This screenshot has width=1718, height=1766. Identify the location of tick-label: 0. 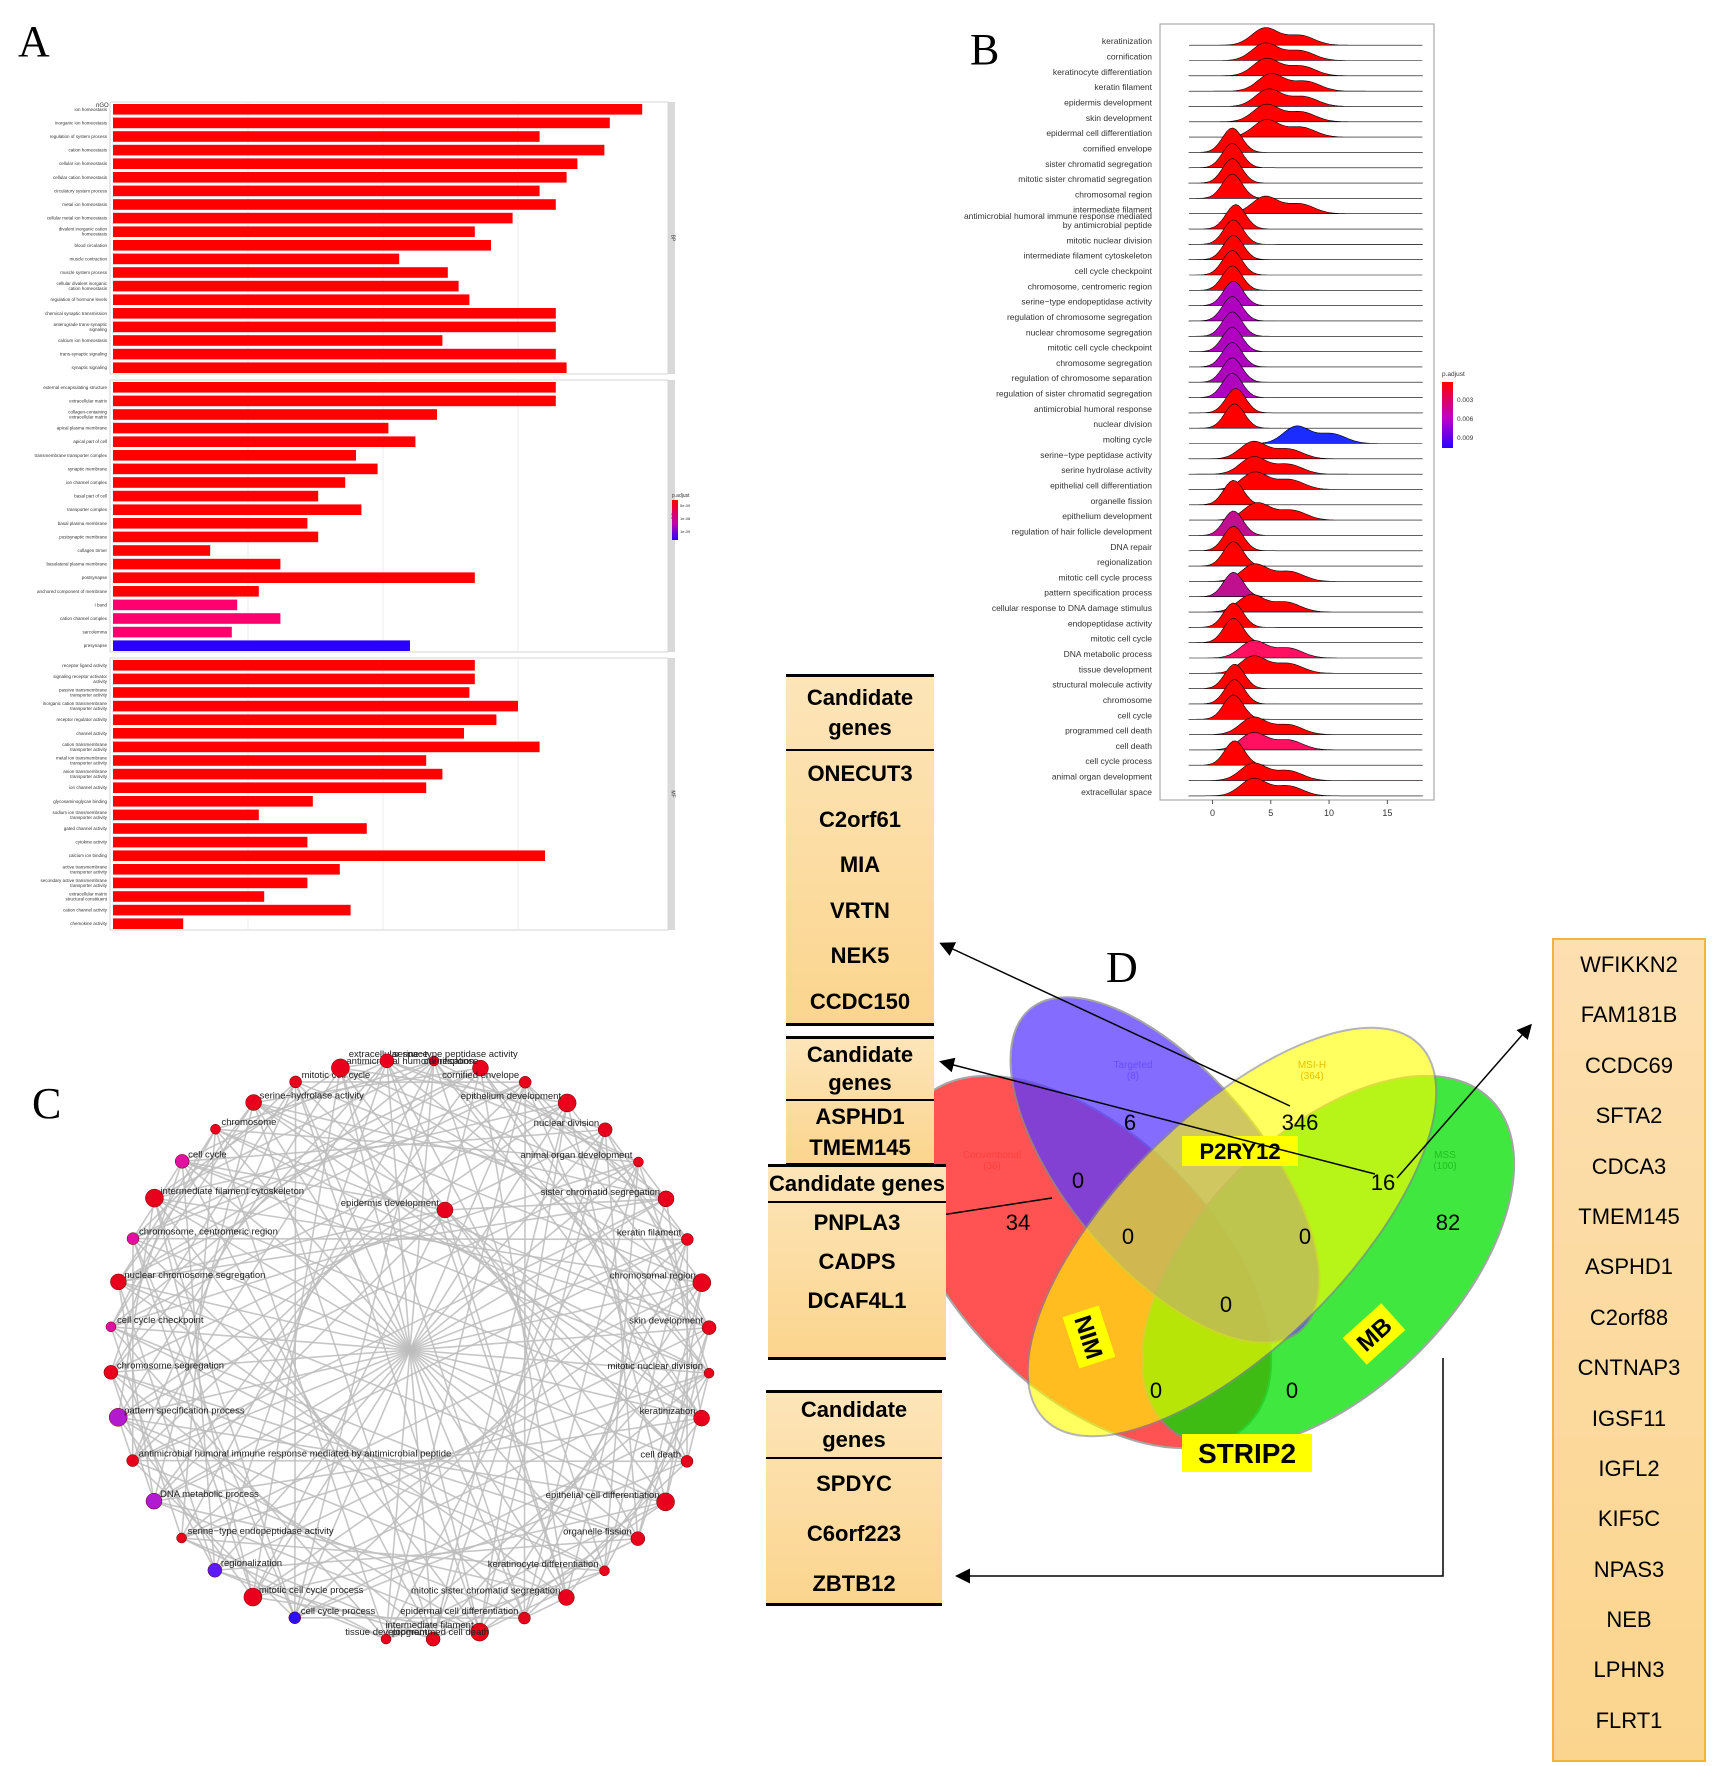
(1212, 813).